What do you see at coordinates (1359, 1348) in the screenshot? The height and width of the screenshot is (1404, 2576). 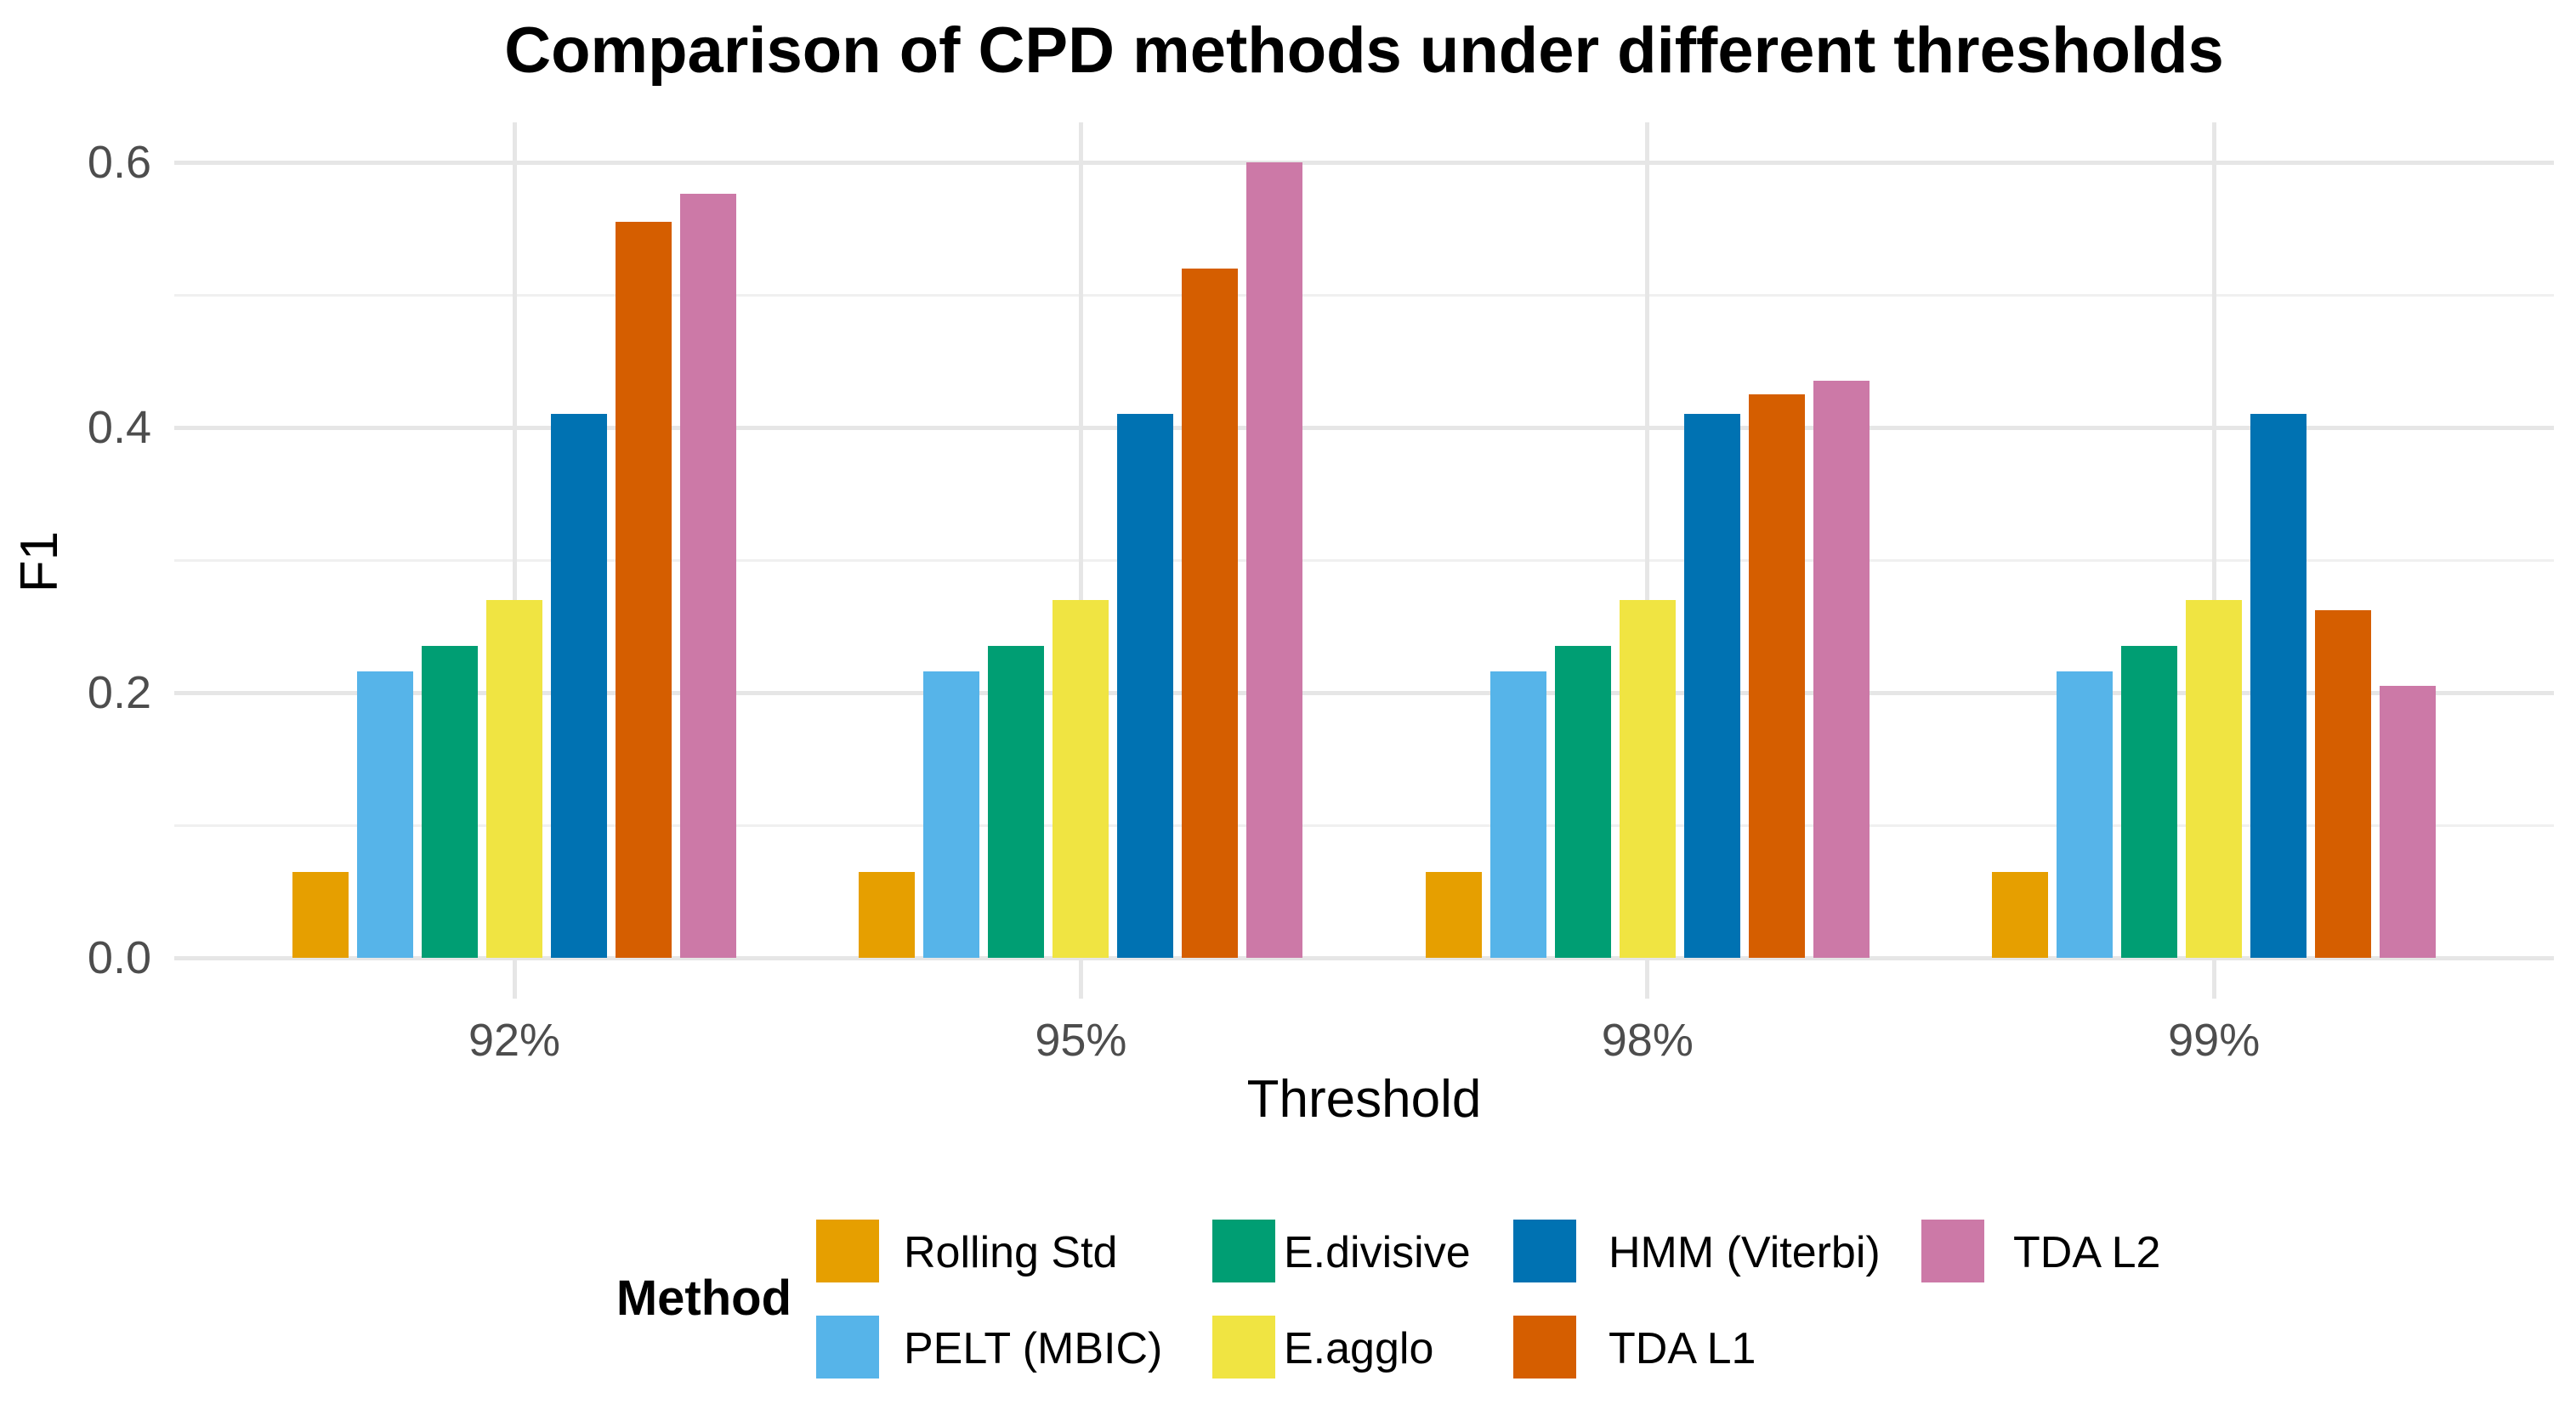 I see `legend-label: E.agglo` at bounding box center [1359, 1348].